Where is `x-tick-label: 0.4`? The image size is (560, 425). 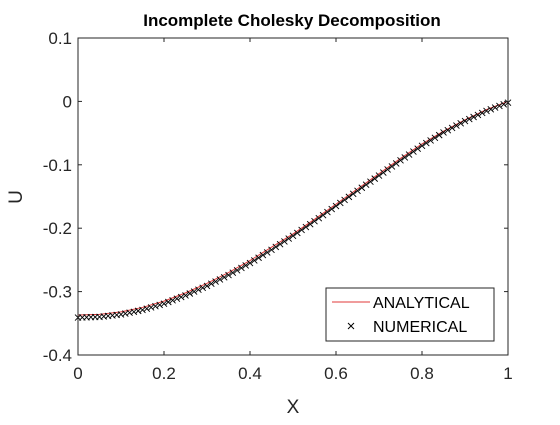
x-tick-label: 0.4 is located at coordinates (250, 373).